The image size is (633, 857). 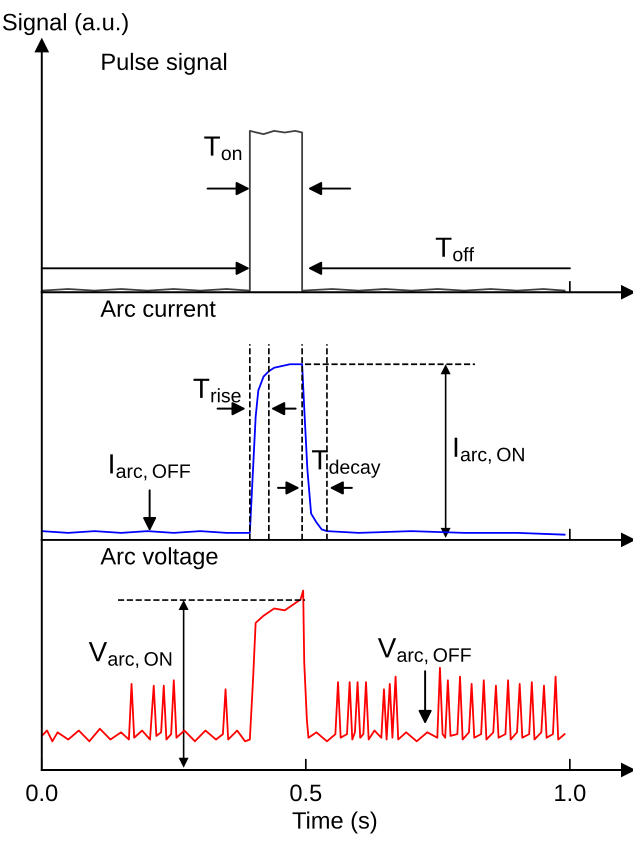 What do you see at coordinates (334, 822) in the screenshot?
I see `x-axis-title: Time (s)` at bounding box center [334, 822].